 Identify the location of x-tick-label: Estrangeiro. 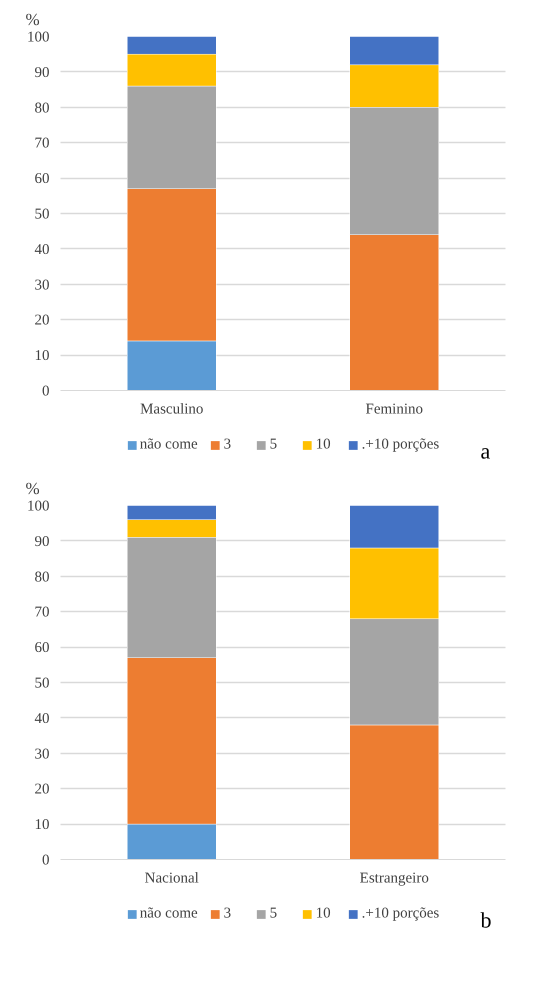
(394, 878).